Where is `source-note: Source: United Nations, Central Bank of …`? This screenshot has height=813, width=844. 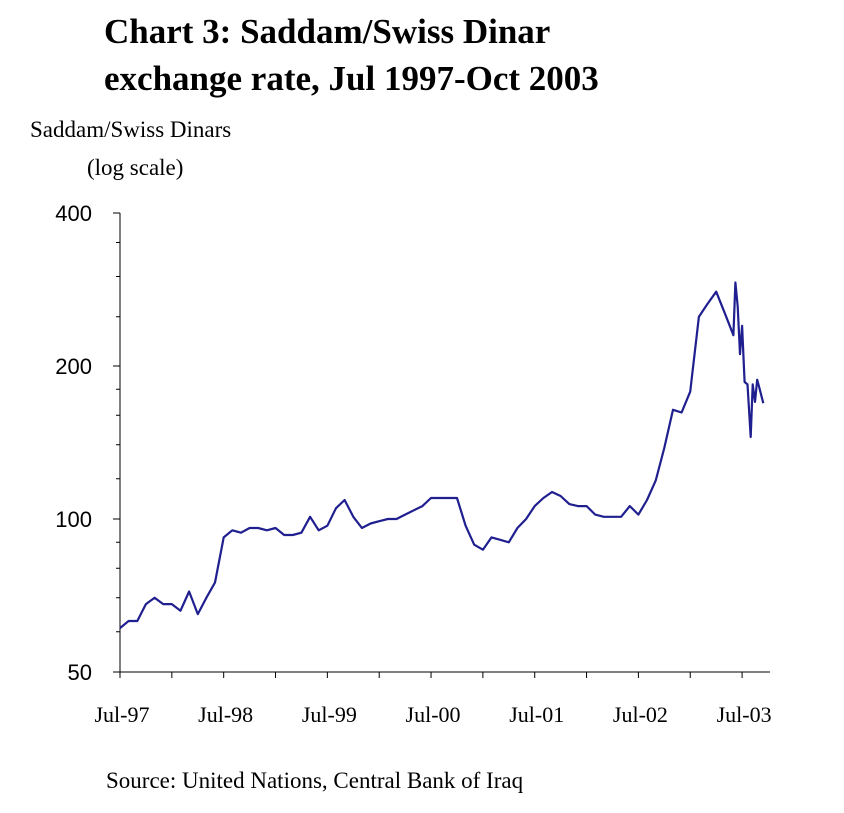
source-note: Source: United Nations, Central Bank of … is located at coordinates (315, 780).